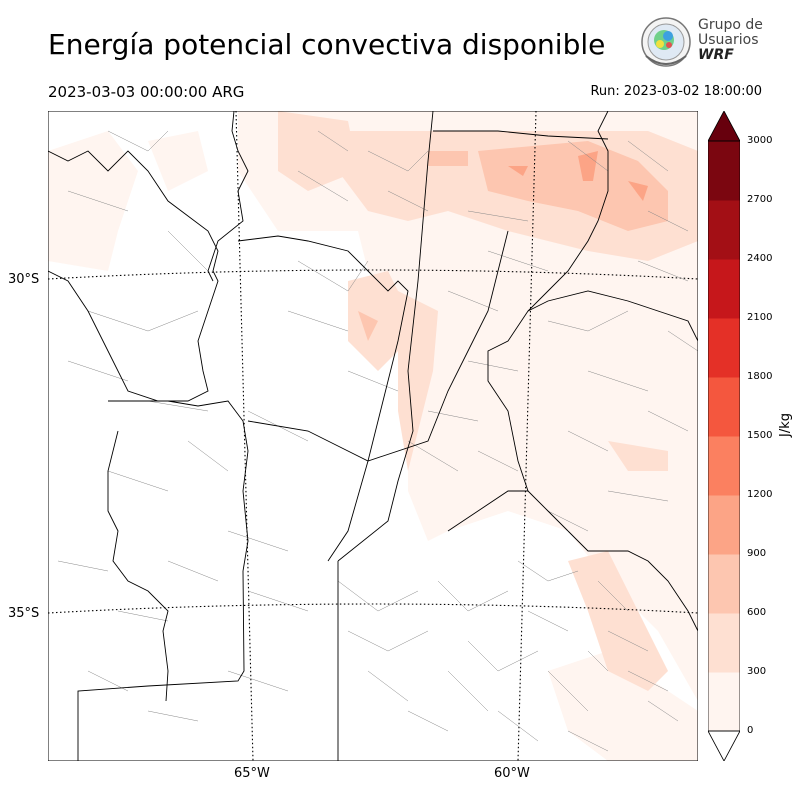 Image resolution: width=800 pixels, height=800 pixels. Describe the element at coordinates (527, 436) in the screenshot. I see `graticule-60w` at that location.